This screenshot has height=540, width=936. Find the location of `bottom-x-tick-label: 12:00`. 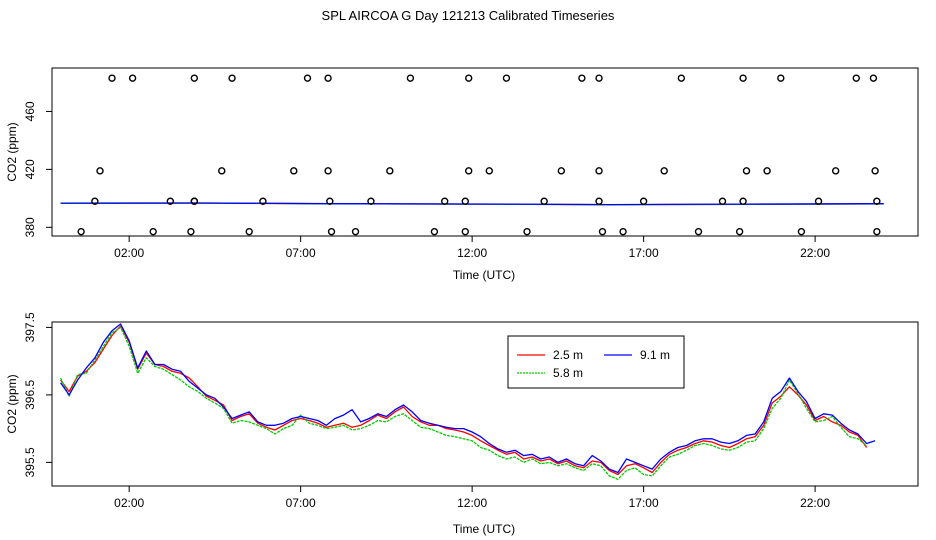

bottom-x-tick-label: 12:00 is located at coordinates (472, 503).